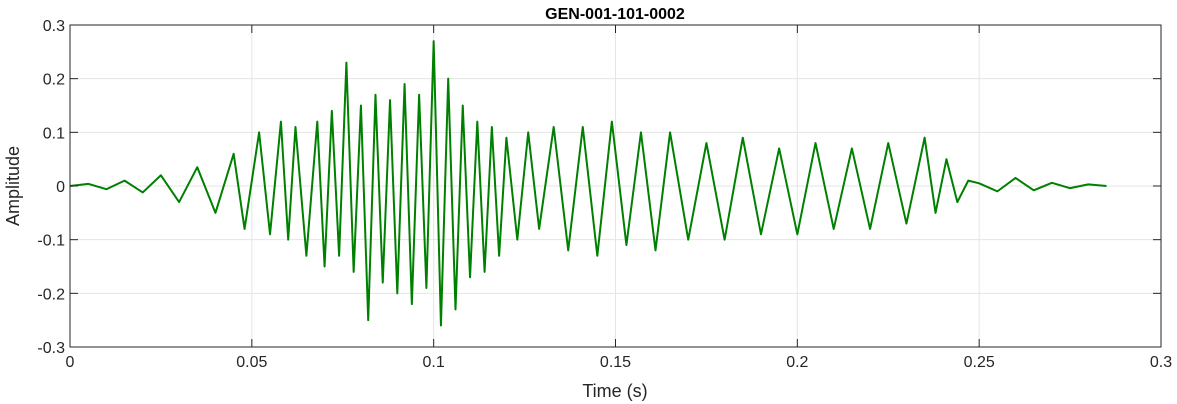 This screenshot has width=1177, height=404. What do you see at coordinates (615, 362) in the screenshot?
I see `x-tick-label: 0.15` at bounding box center [615, 362].